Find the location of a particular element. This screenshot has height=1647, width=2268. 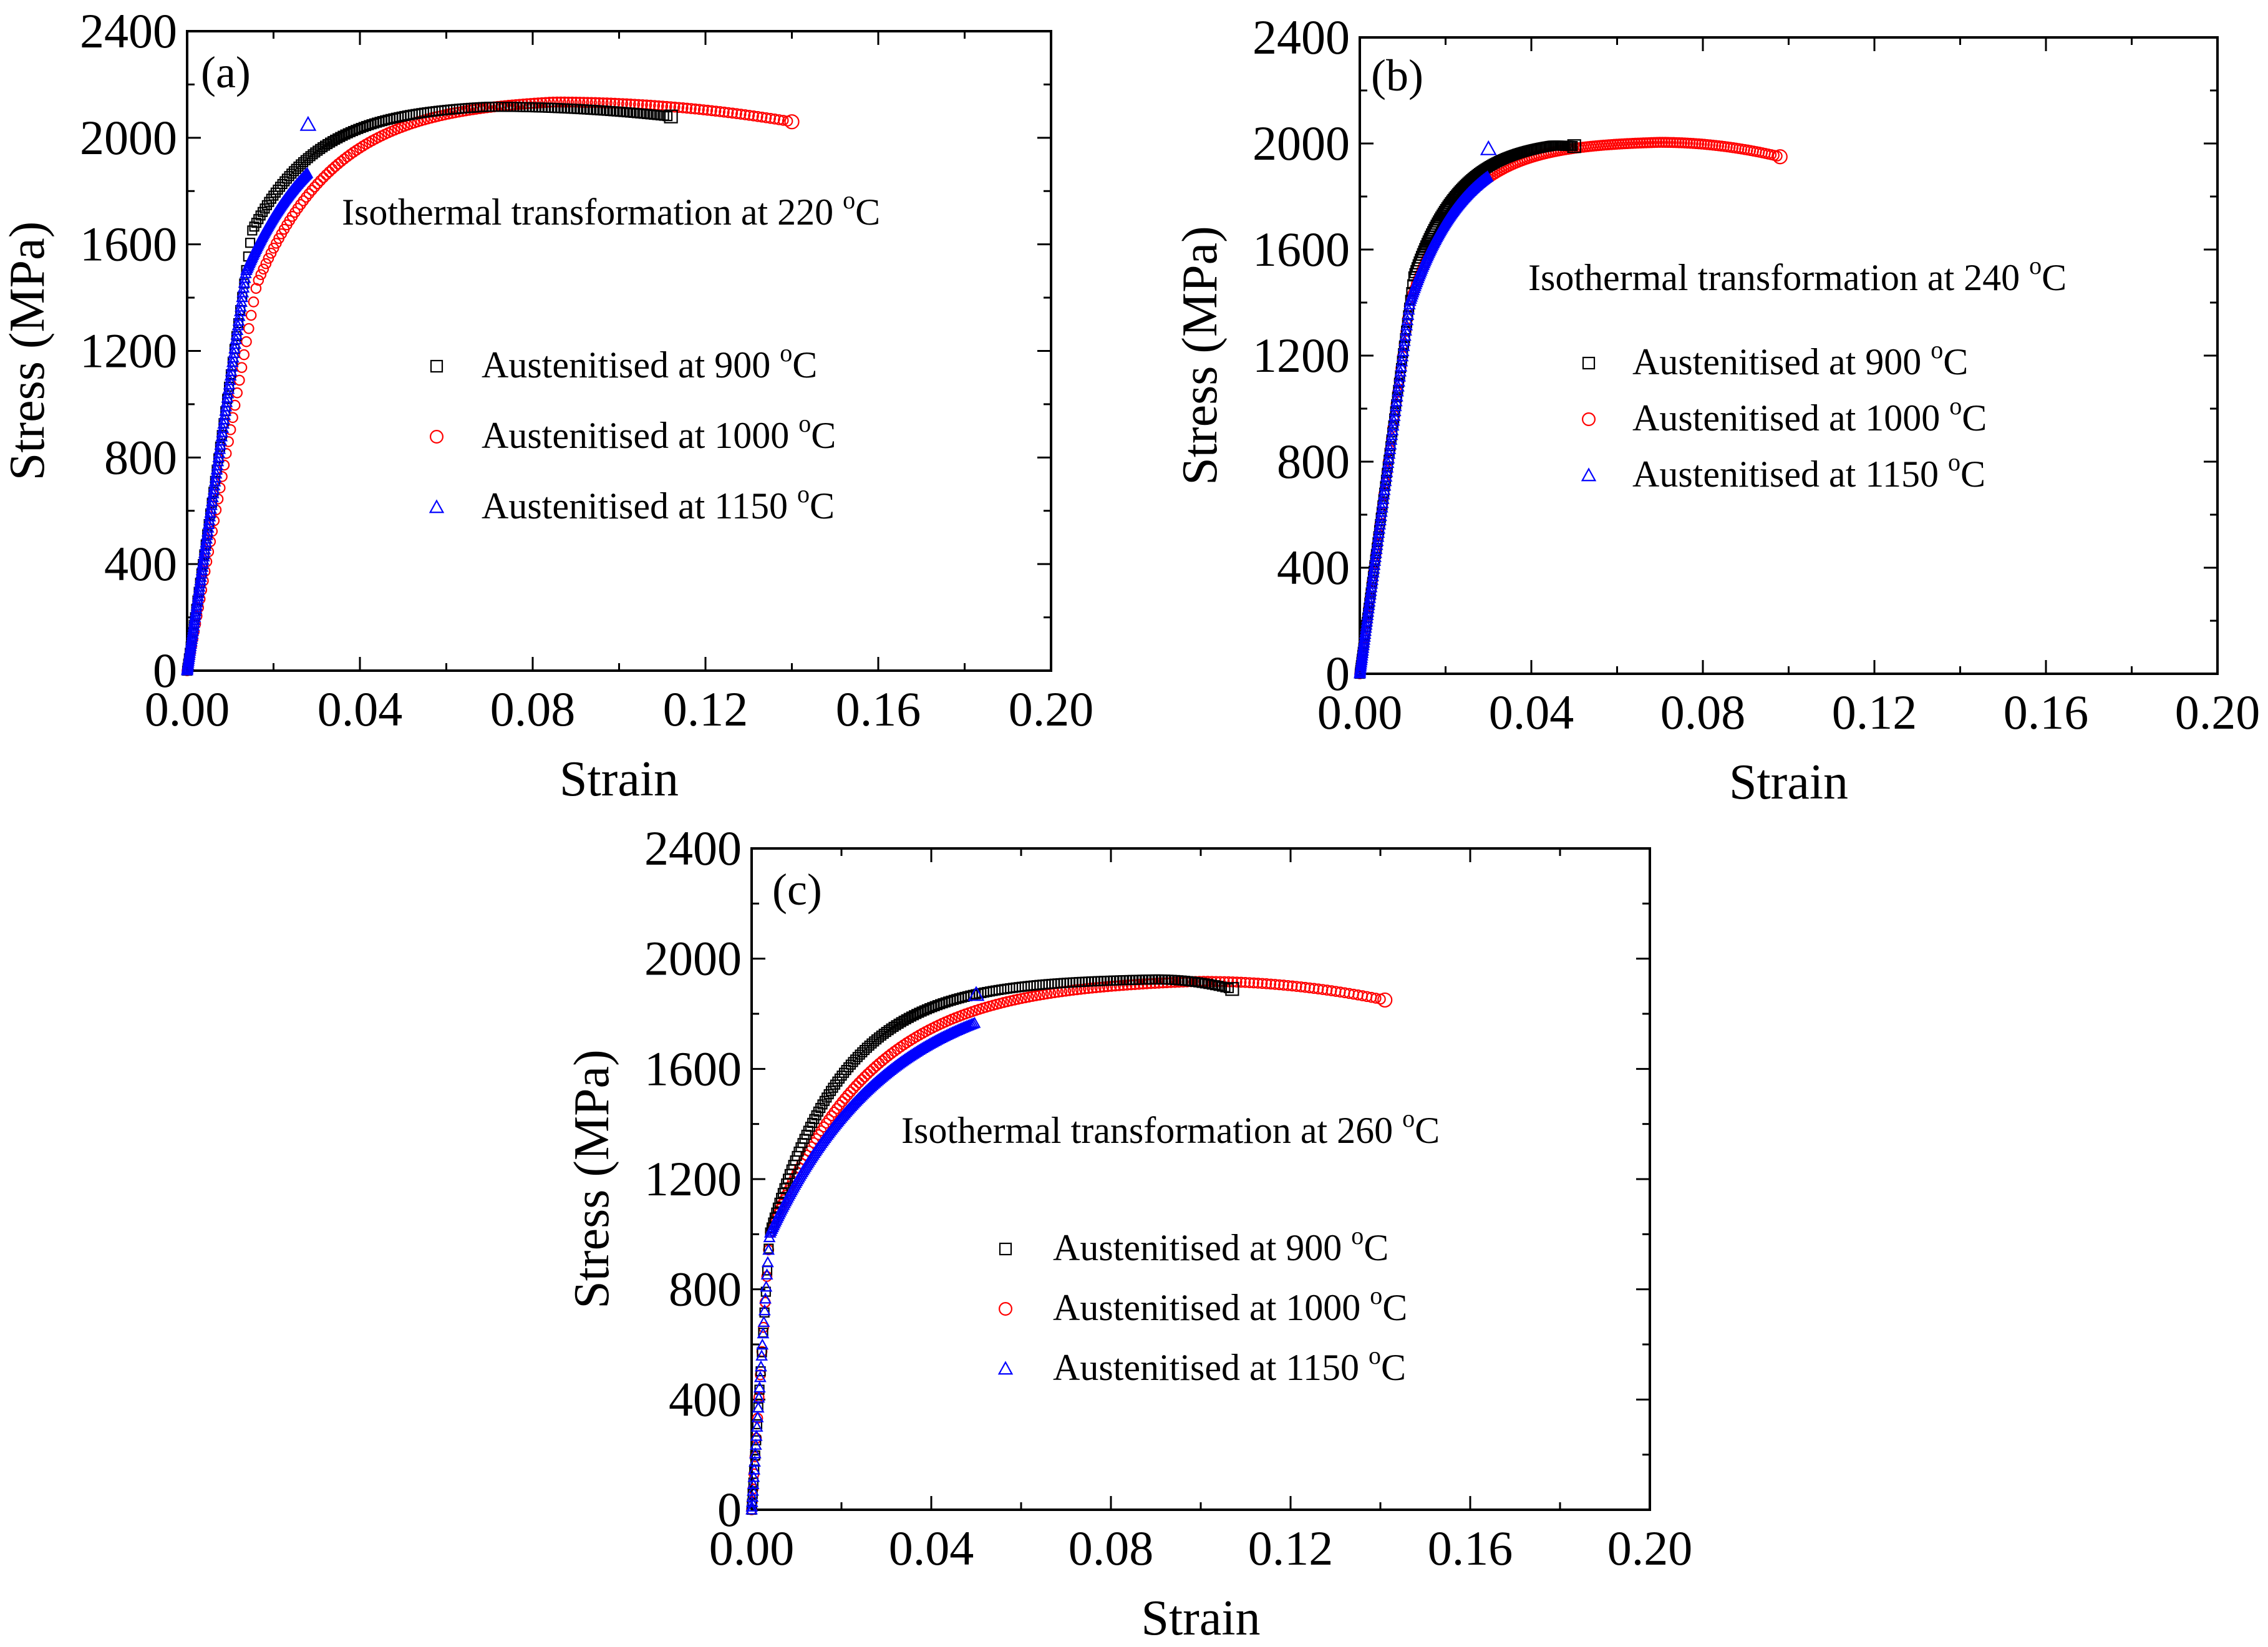

y-tick-label: 2000 is located at coordinates (693, 958).